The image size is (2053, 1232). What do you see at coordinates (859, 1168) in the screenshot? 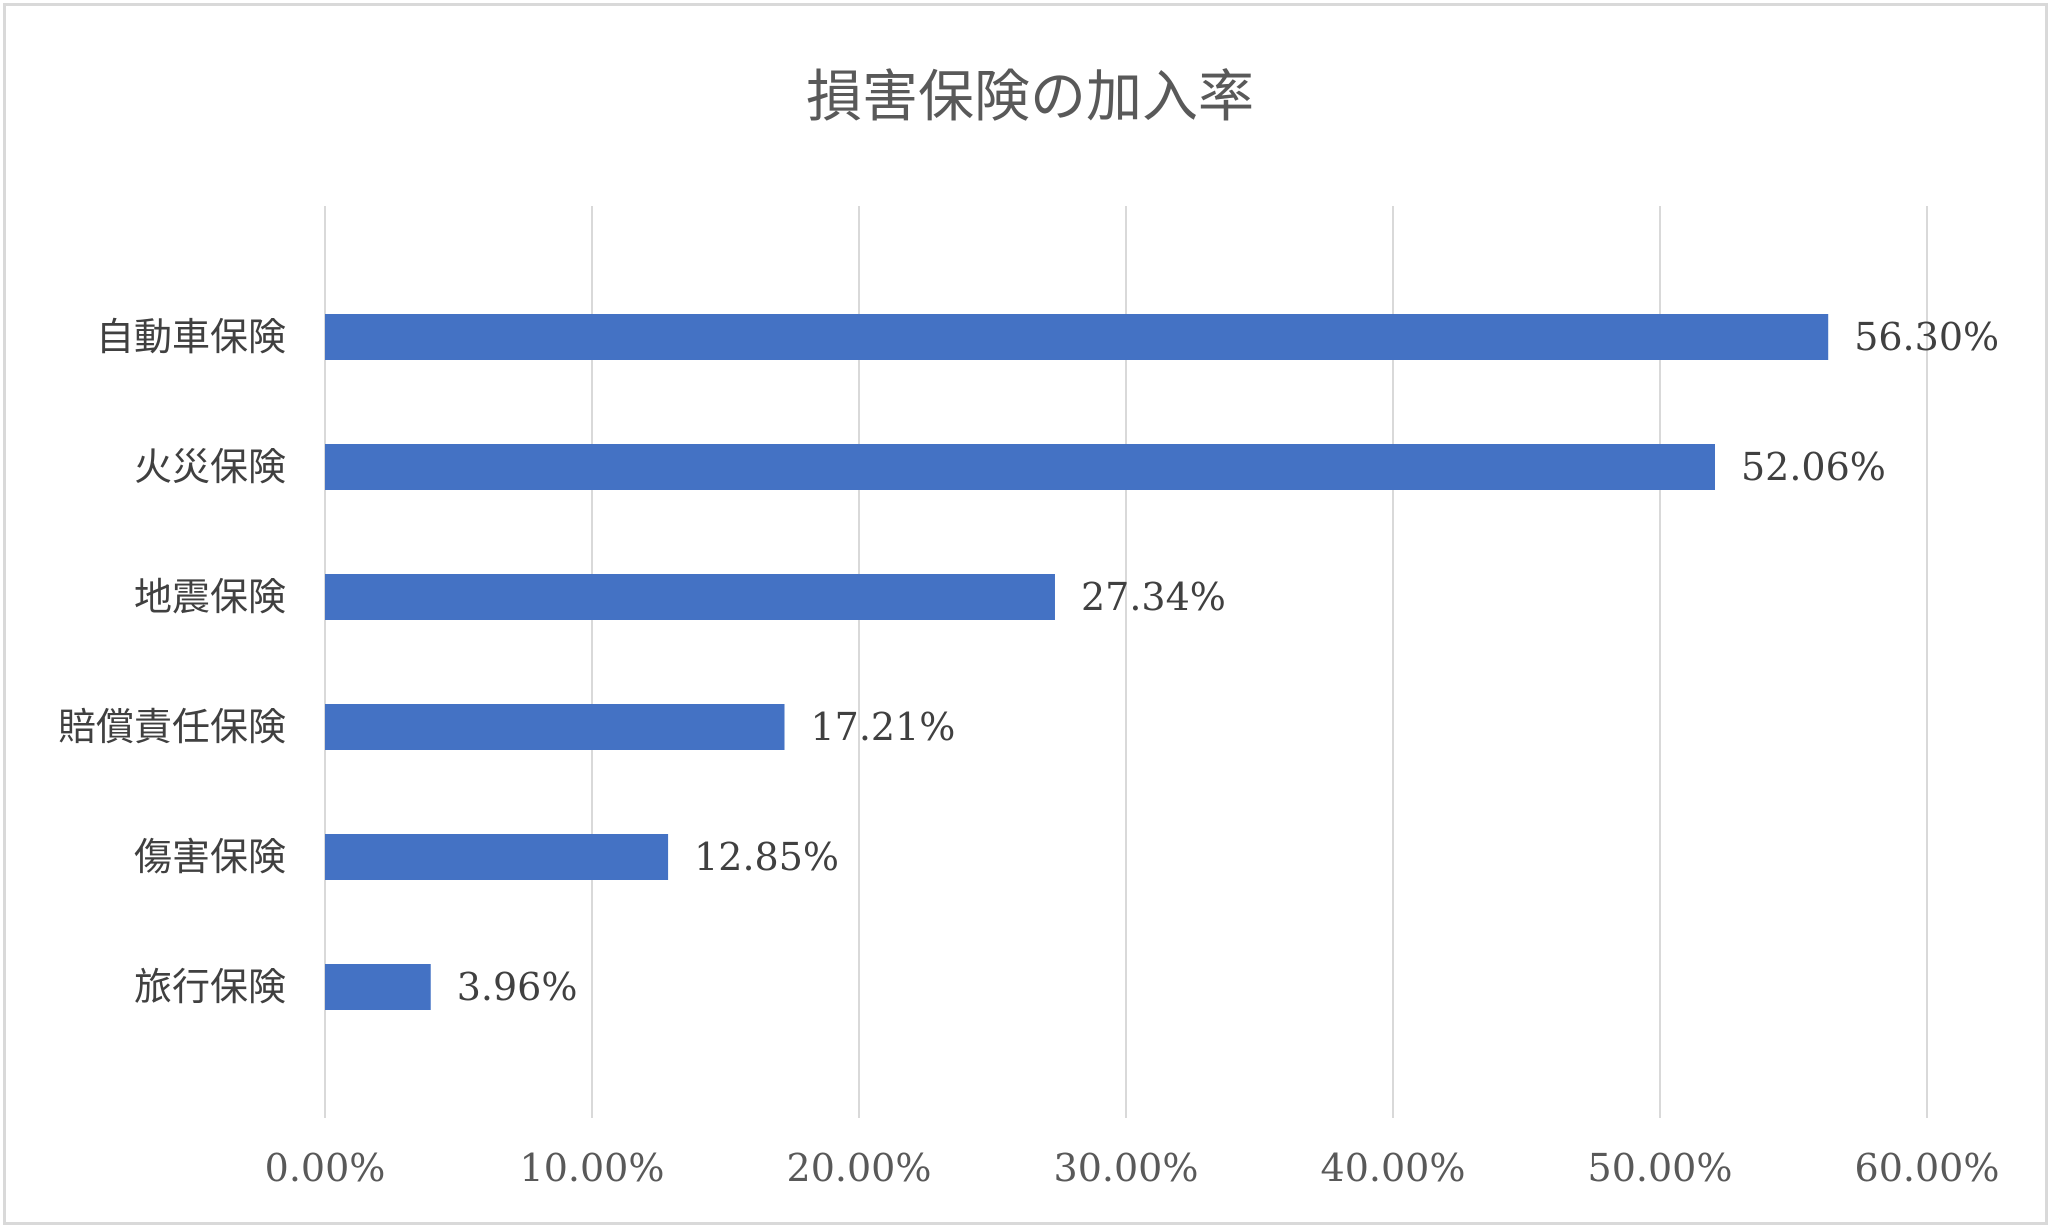
I see `x-tick-label: 20.00%` at bounding box center [859, 1168].